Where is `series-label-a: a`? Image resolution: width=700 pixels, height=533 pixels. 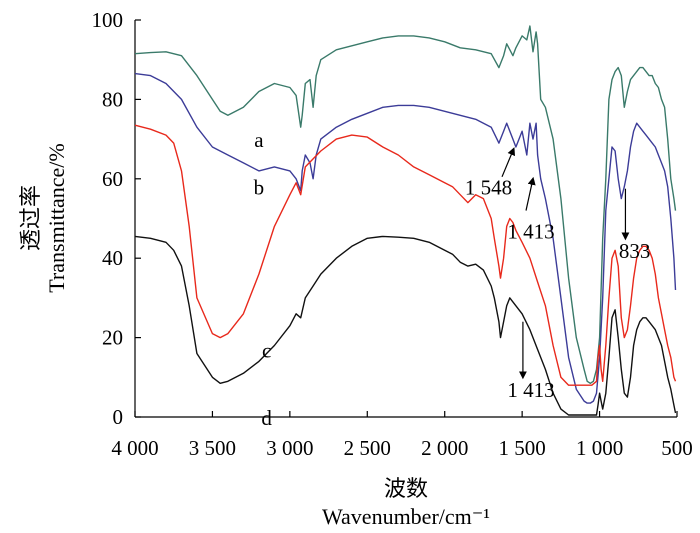 series-label-a: a is located at coordinates (259, 140).